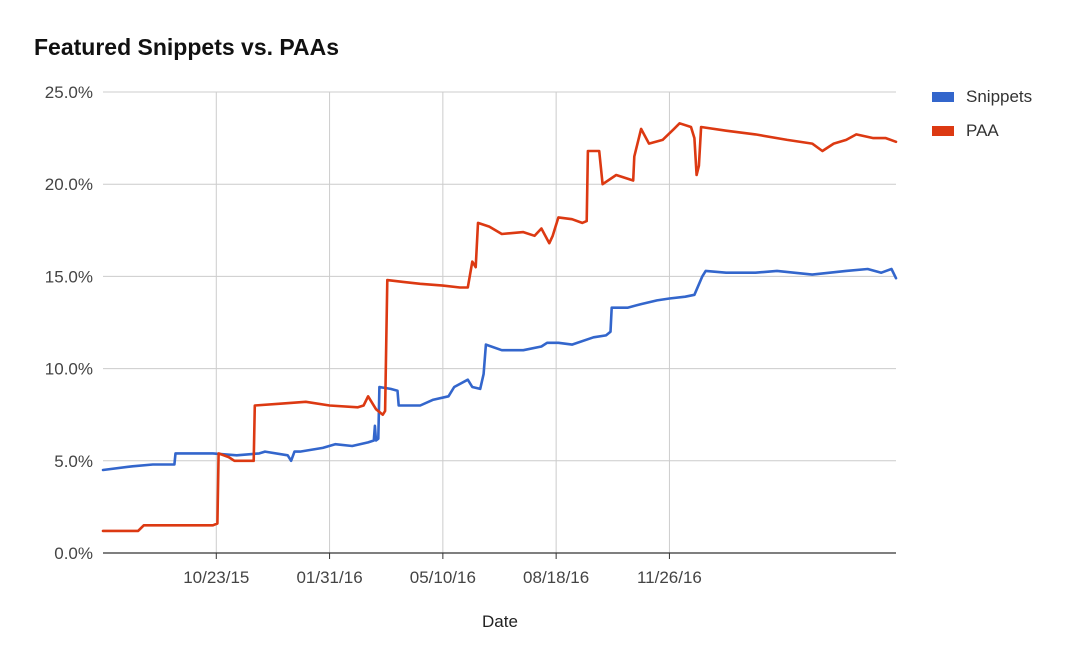 This screenshot has height=667, width=1080. Describe the element at coordinates (73, 461) in the screenshot. I see `y-tick-label: 5.0%` at that location.